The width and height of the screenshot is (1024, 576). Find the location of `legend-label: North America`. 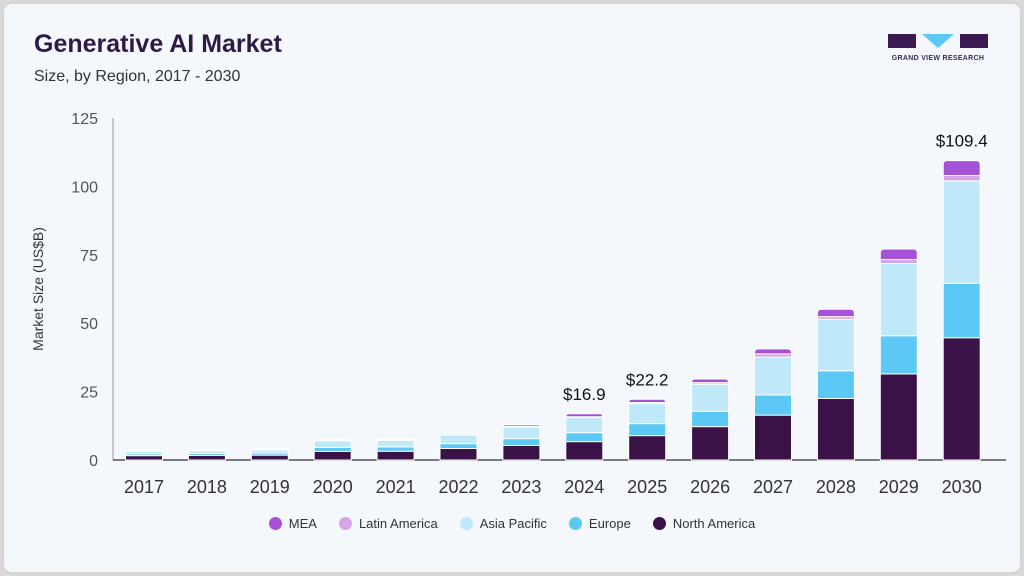

legend-label: North America is located at coordinates (714, 523).